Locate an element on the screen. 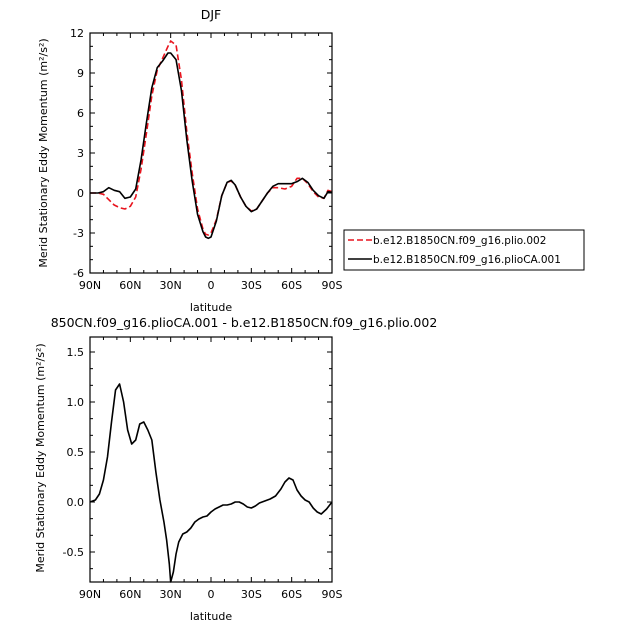 The height and width of the screenshot is (628, 628). y-tick-label: 0.0 is located at coordinates (76, 502).